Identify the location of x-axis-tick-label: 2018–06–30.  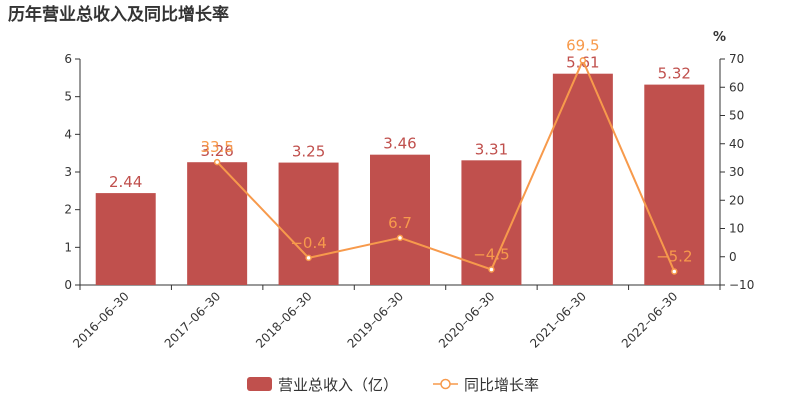
(284, 320).